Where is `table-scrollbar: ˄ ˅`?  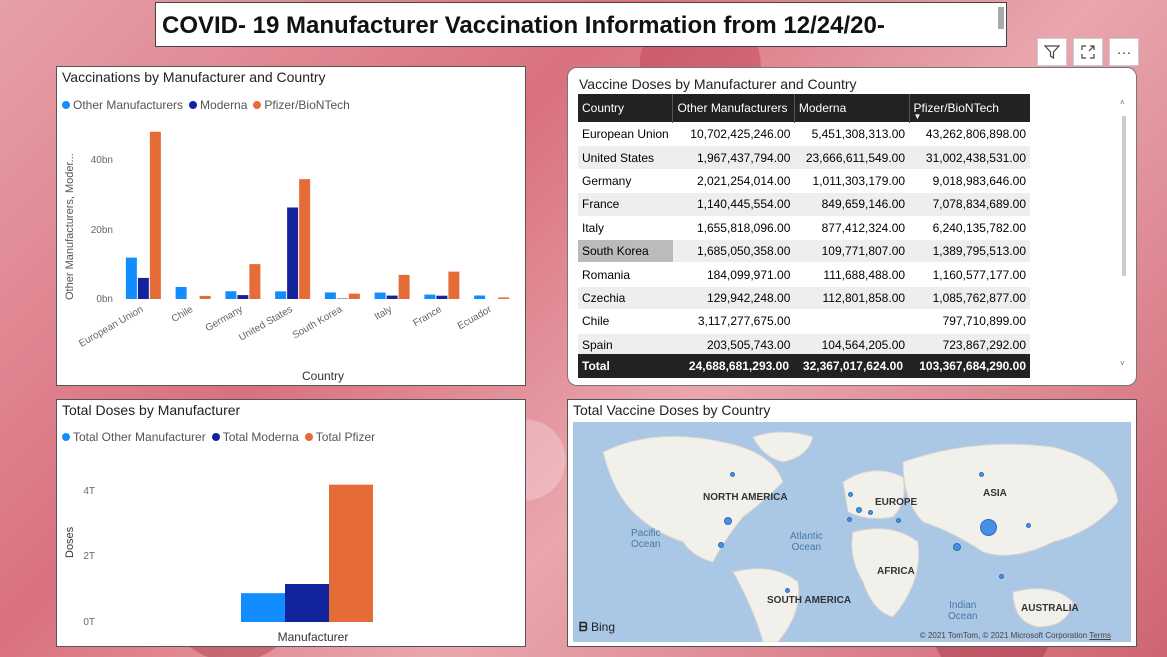
table-scrollbar: ˄ ˅ is located at coordinates (1124, 233).